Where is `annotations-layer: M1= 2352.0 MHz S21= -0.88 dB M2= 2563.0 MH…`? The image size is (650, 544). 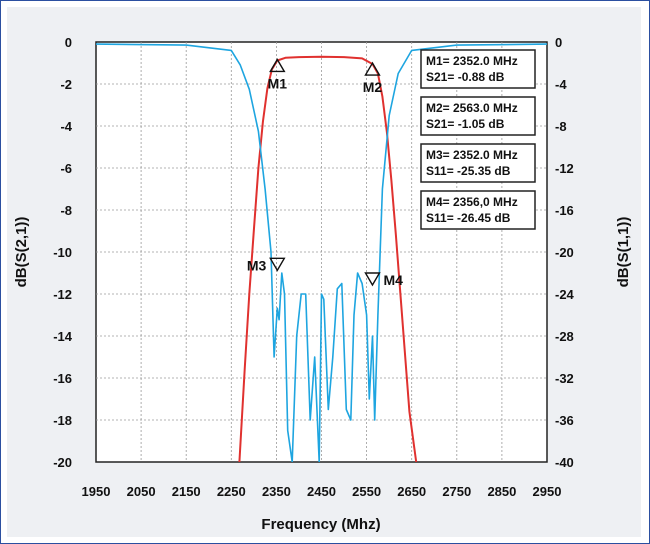
annotations-layer: M1= 2352.0 MHz S21= -0.88 dB M2= 2563.0 MH… is located at coordinates (478, 139).